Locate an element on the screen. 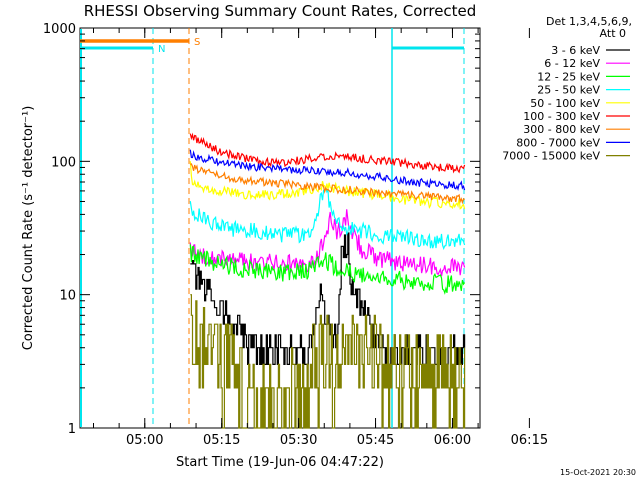 This screenshot has height=480, width=640. y-tick-label: 10 is located at coordinates (67, 296).